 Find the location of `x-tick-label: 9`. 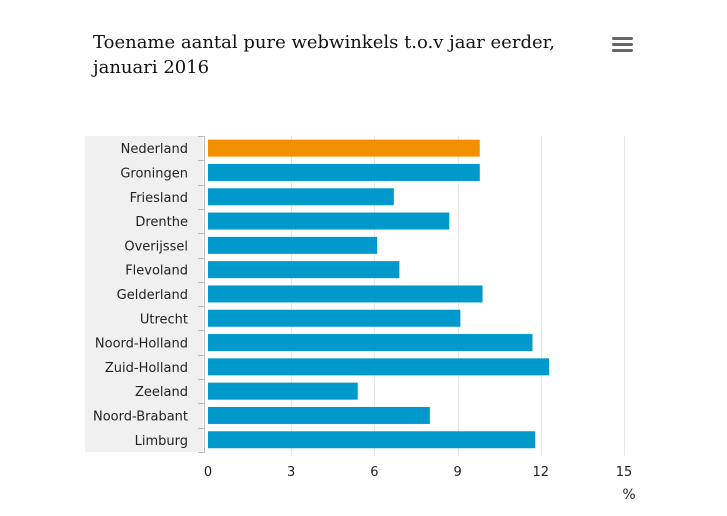

x-tick-label: 9 is located at coordinates (457, 472).